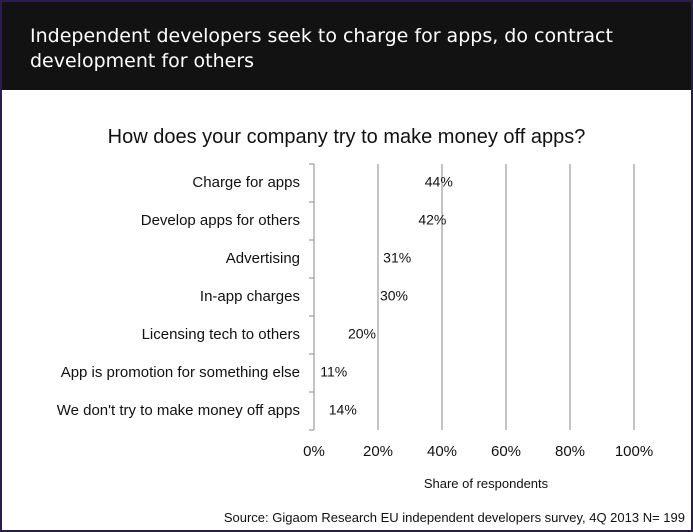  I want to click on data-label-2: 31%, so click(397, 258).